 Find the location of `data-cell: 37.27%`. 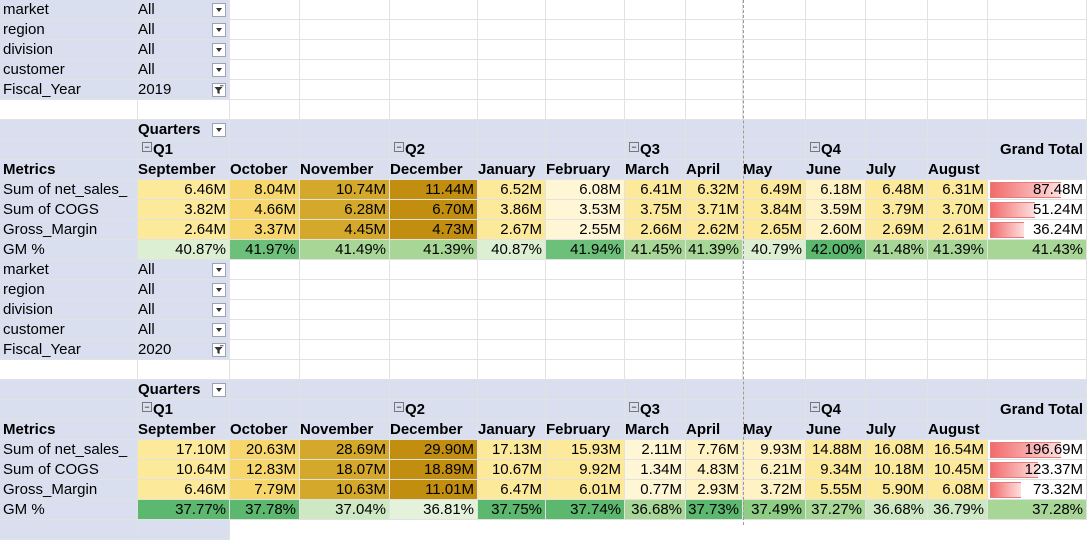

data-cell: 37.27% is located at coordinates (836, 510).